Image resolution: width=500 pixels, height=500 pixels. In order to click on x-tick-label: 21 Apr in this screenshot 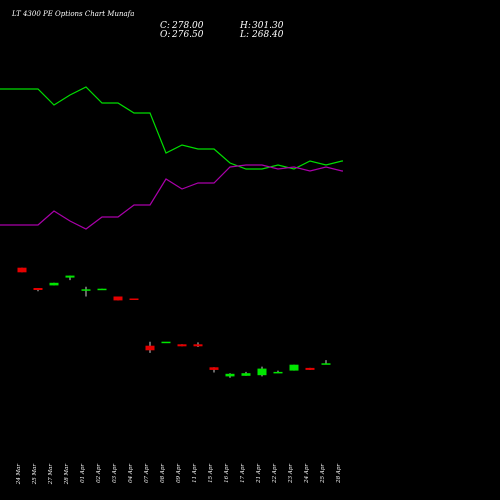, I will do `click(259, 474)`.